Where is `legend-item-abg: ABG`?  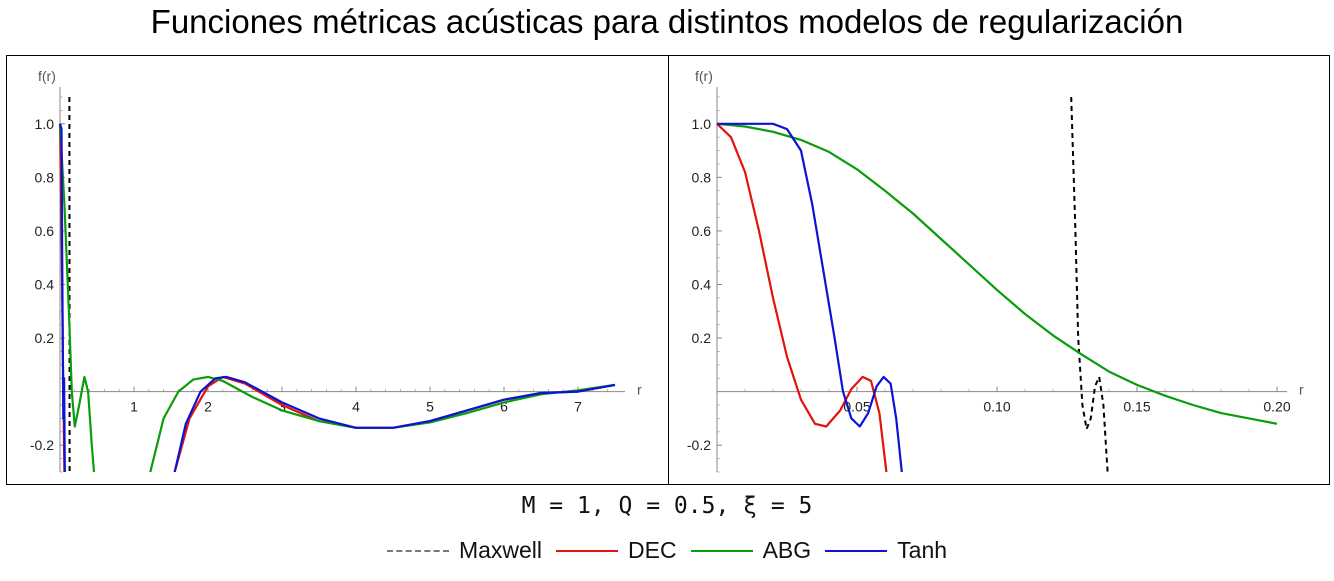
legend-item-abg: ABG is located at coordinates (751, 550).